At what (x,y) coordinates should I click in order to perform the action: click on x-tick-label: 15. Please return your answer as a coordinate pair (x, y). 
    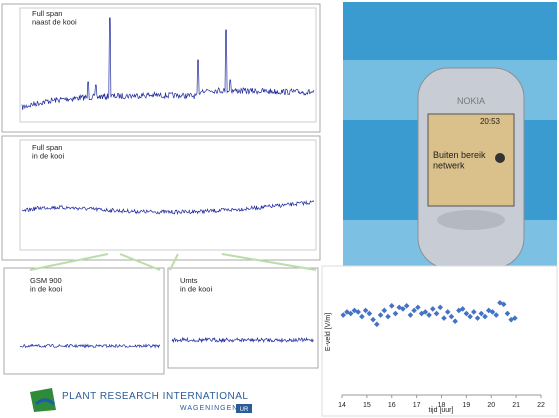
    Looking at the image, I should click on (367, 405).